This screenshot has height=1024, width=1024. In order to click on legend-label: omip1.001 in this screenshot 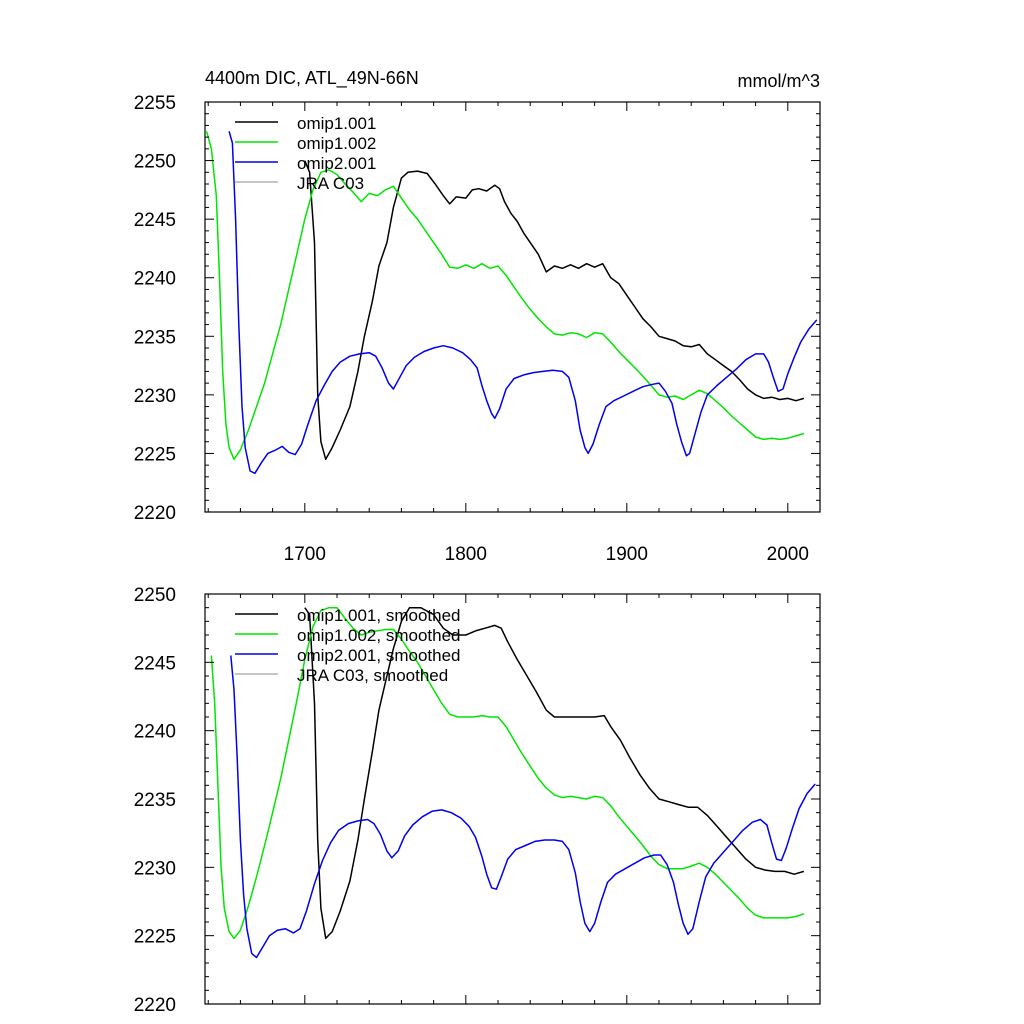, I will do `click(336, 123)`.